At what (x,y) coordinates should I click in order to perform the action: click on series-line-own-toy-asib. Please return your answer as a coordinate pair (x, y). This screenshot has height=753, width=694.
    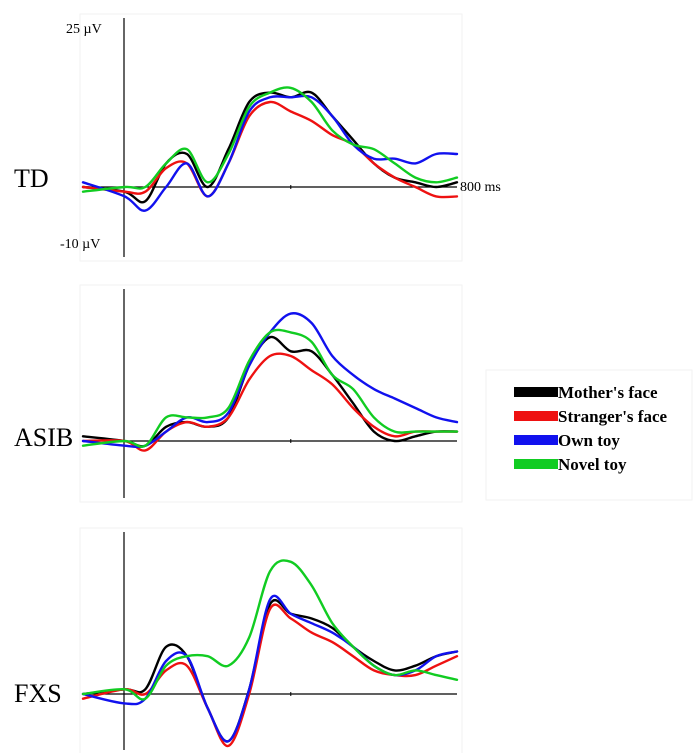
    Looking at the image, I should click on (270, 380).